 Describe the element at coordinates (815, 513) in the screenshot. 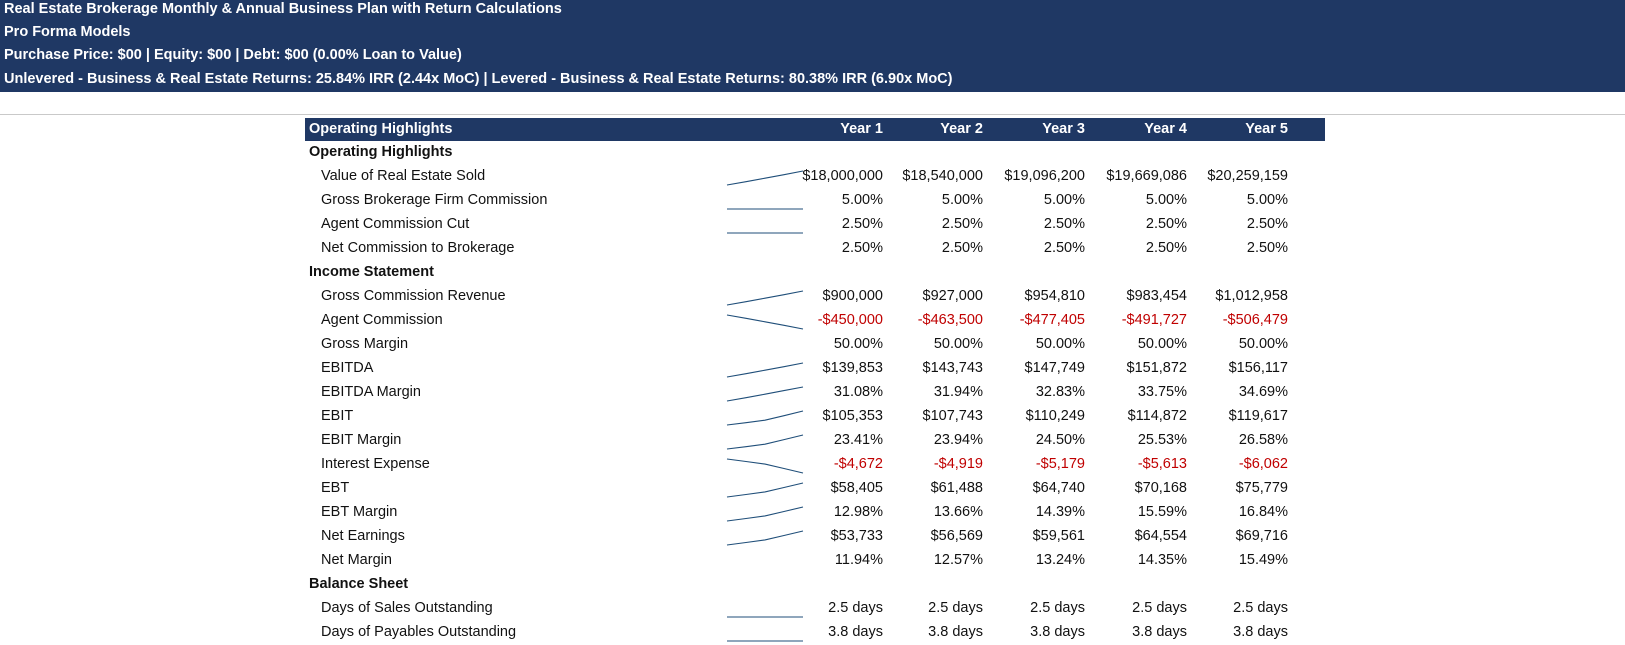

I see `table-row: EBT Margin 12.98% 13.66% 14.39% 15.59% 16.84%` at that location.